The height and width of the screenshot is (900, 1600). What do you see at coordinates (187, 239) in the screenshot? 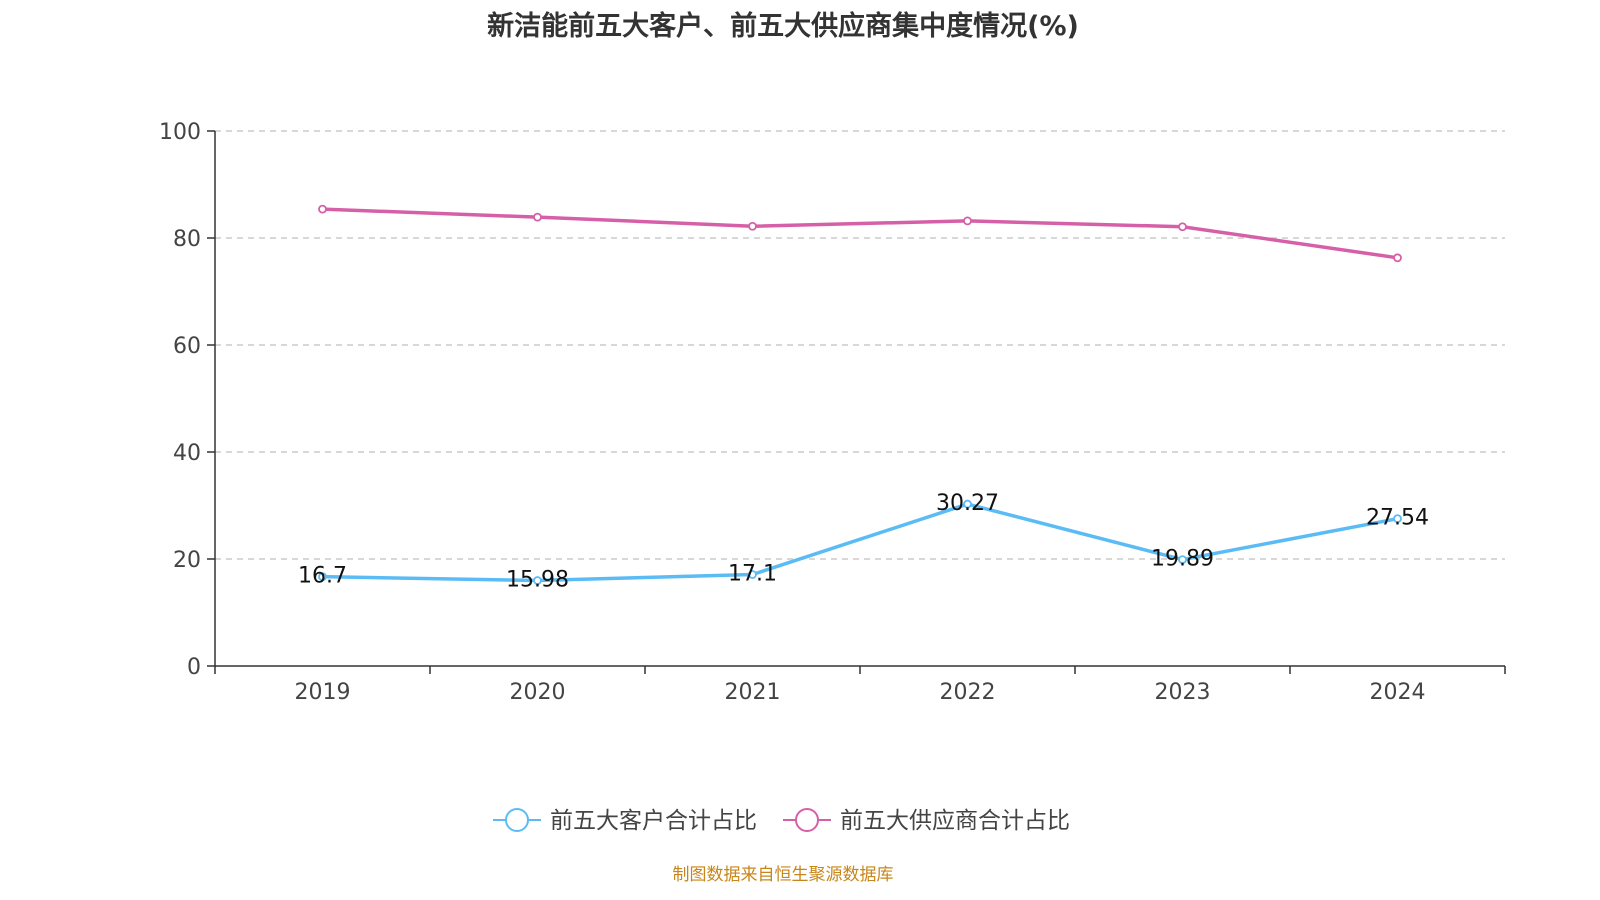
I see `y-tick-label: 80` at bounding box center [187, 239].